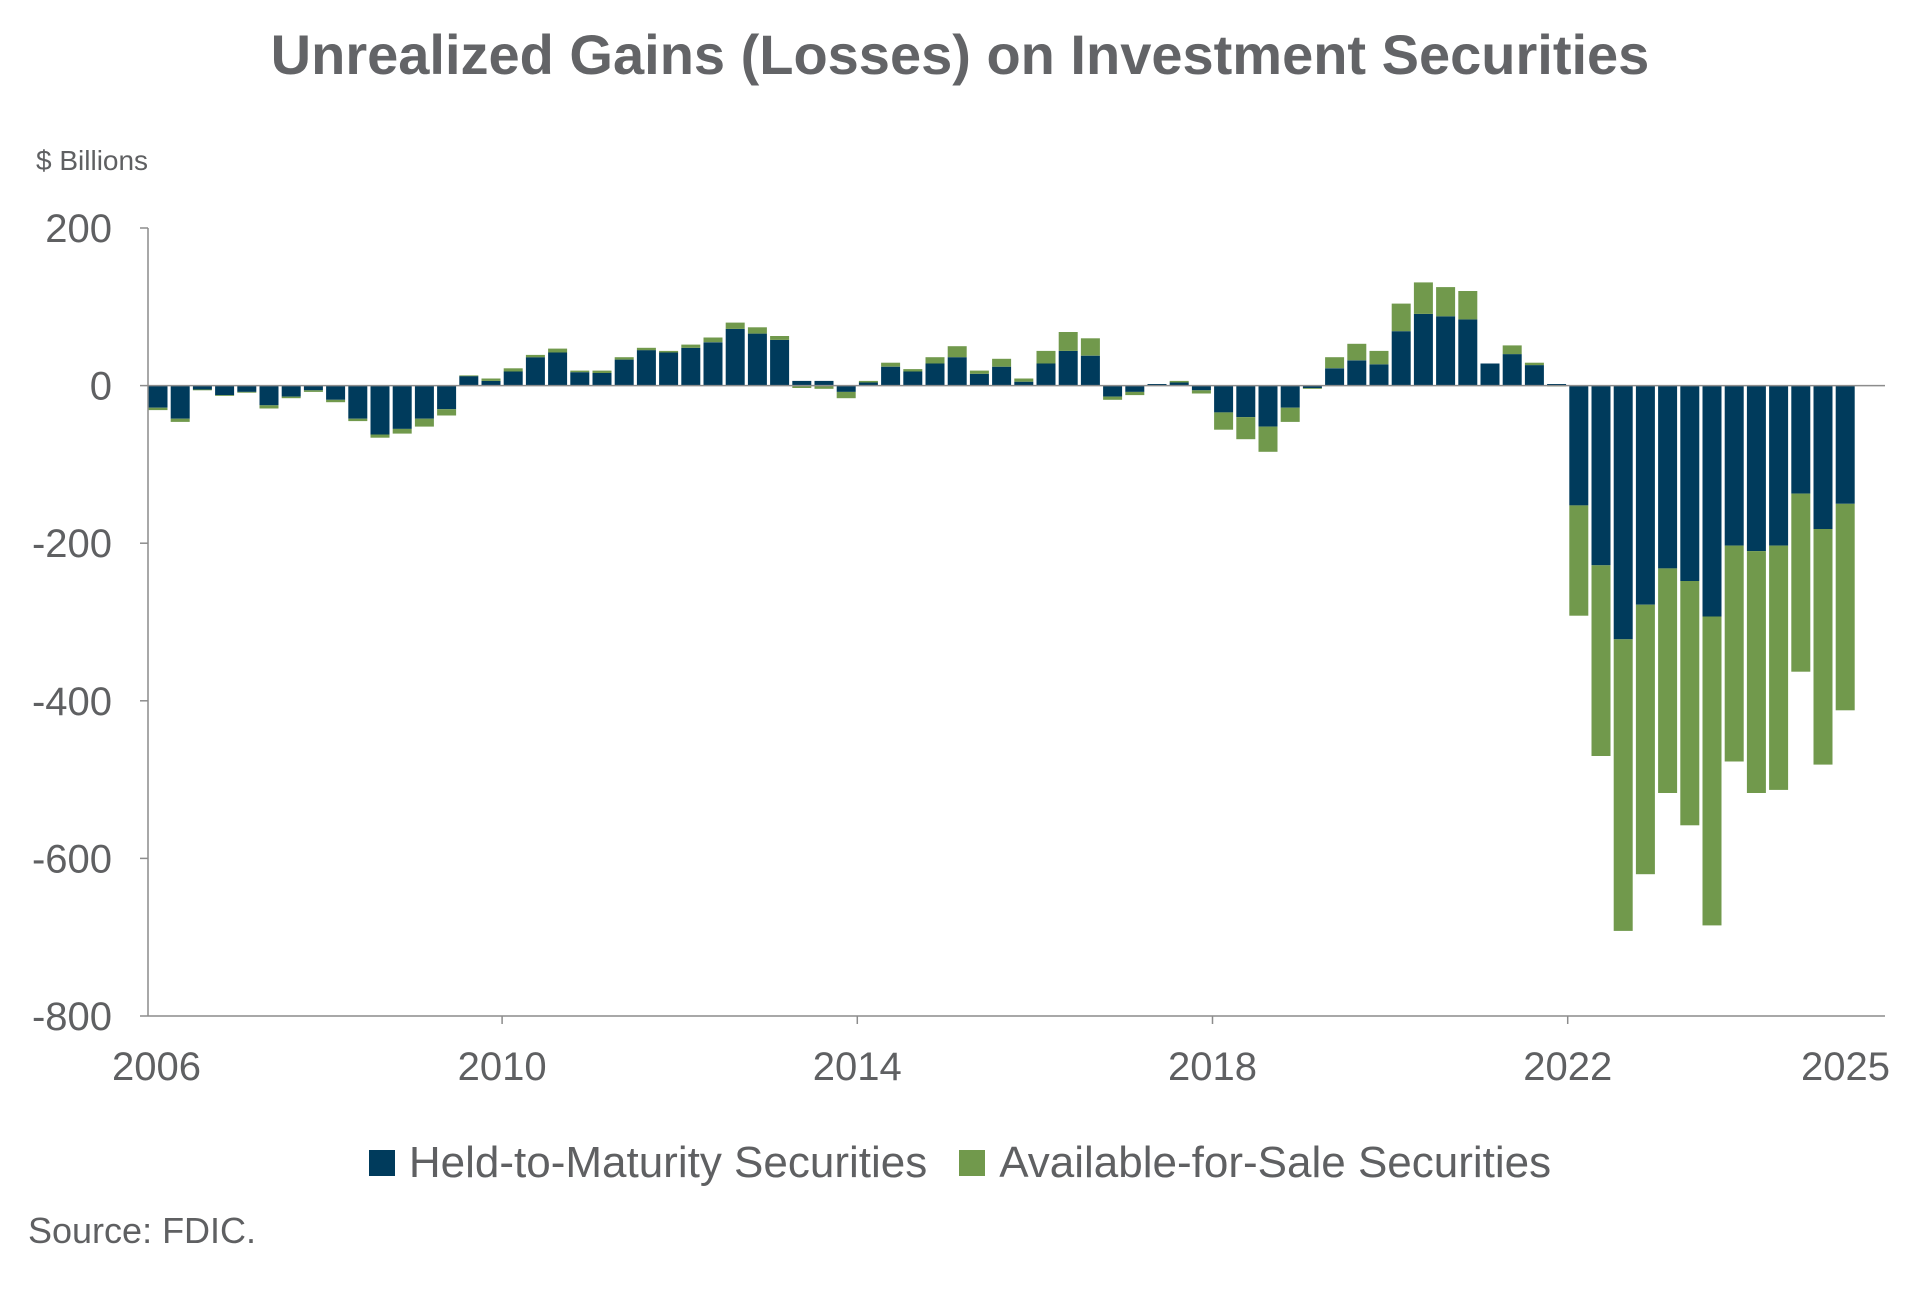 The image size is (1920, 1305). Describe the element at coordinates (802, 383) in the screenshot. I see `bar-htm-2013Q2` at that location.